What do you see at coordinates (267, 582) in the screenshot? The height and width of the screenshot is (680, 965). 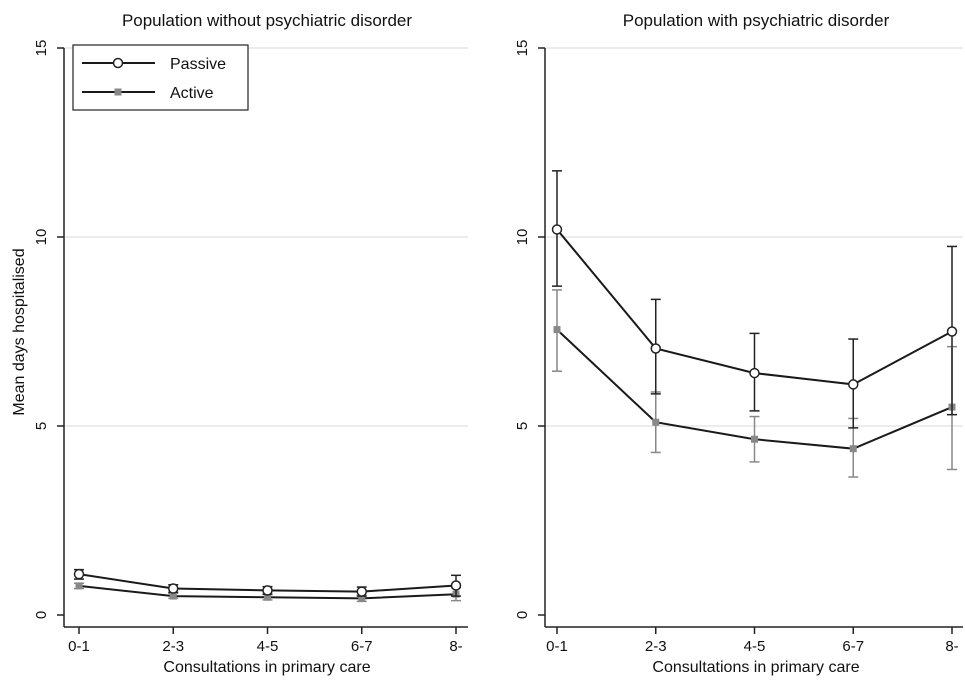 I see `series-passive` at bounding box center [267, 582].